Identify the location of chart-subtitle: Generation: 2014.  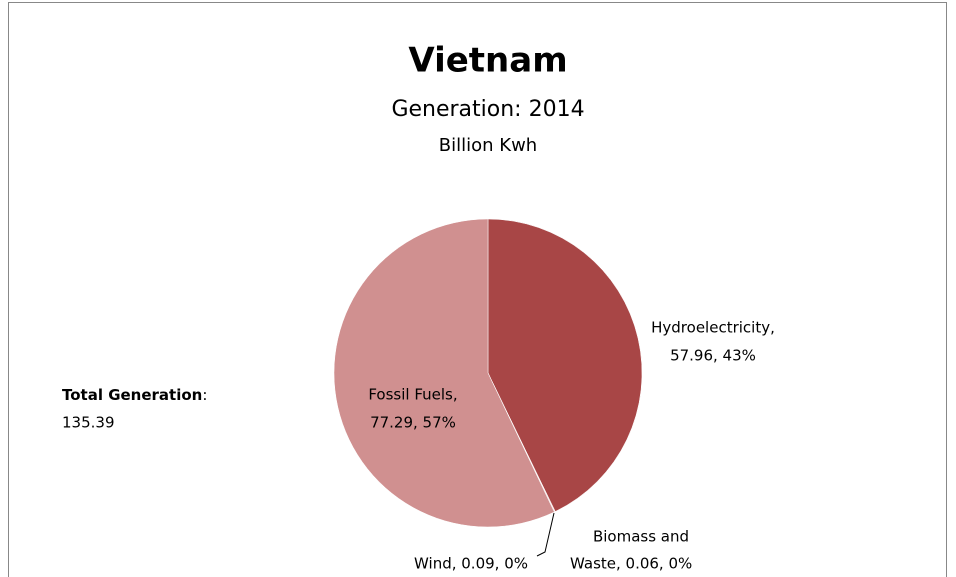
(487, 109).